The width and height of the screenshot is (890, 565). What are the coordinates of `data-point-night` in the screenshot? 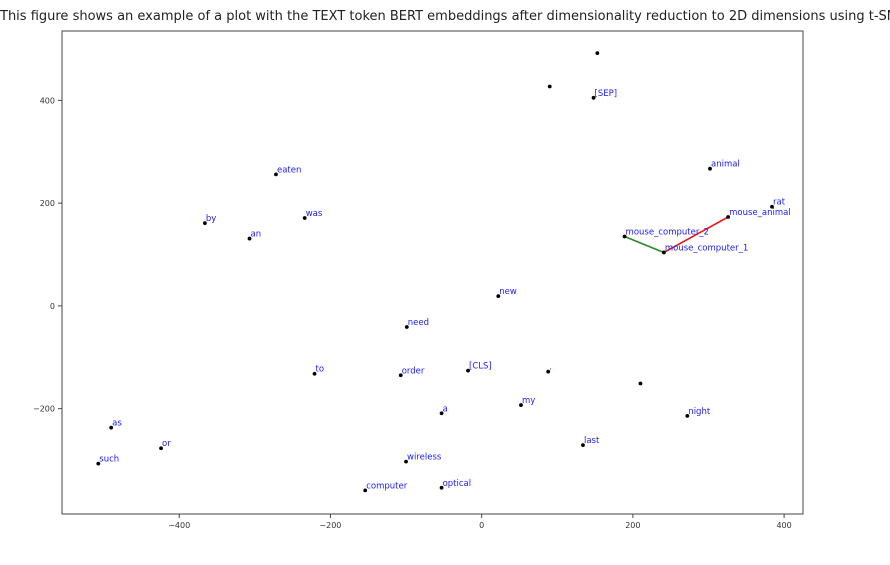 It's located at (687, 415).